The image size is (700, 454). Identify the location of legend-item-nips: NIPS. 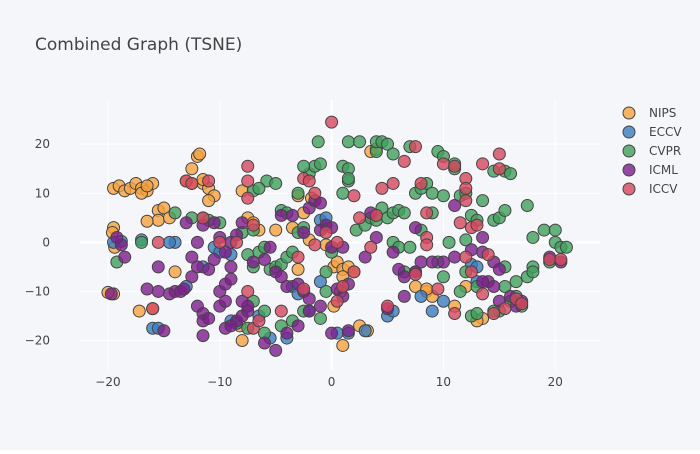
(649, 113).